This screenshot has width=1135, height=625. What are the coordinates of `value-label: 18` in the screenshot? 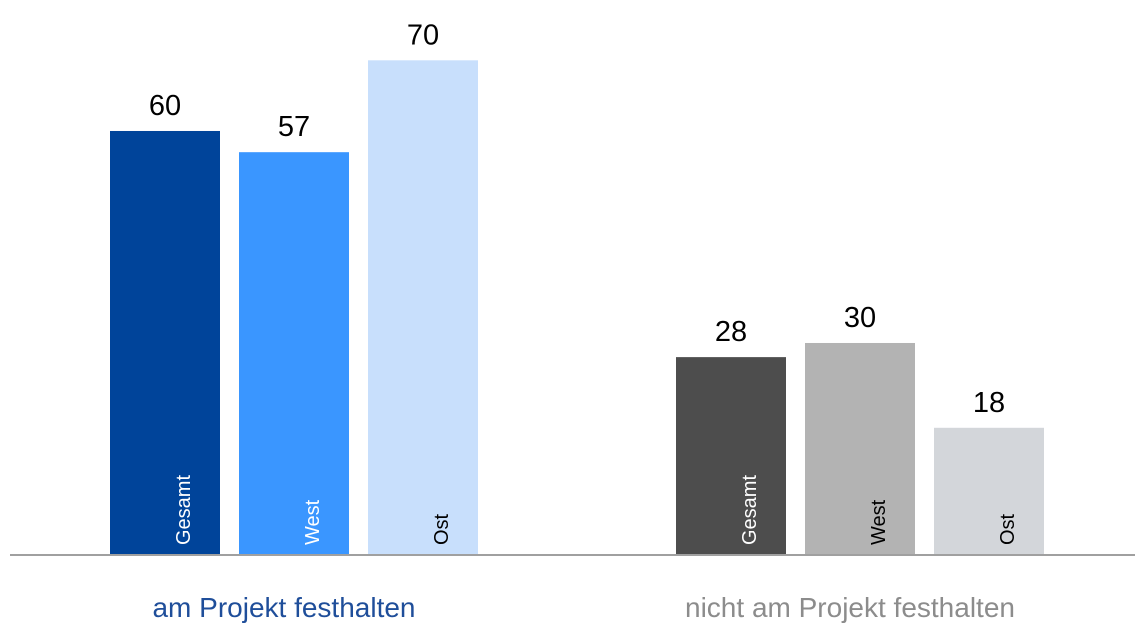 It's located at (989, 403).